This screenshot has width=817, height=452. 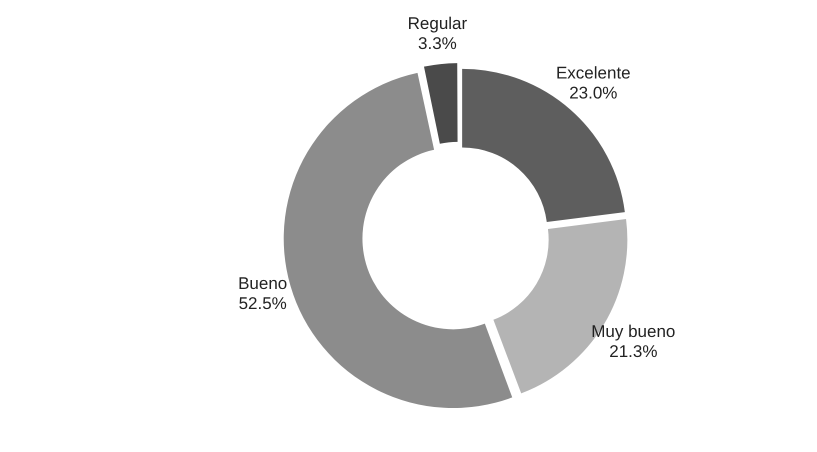 I want to click on slice-label: Regular, so click(x=438, y=23).